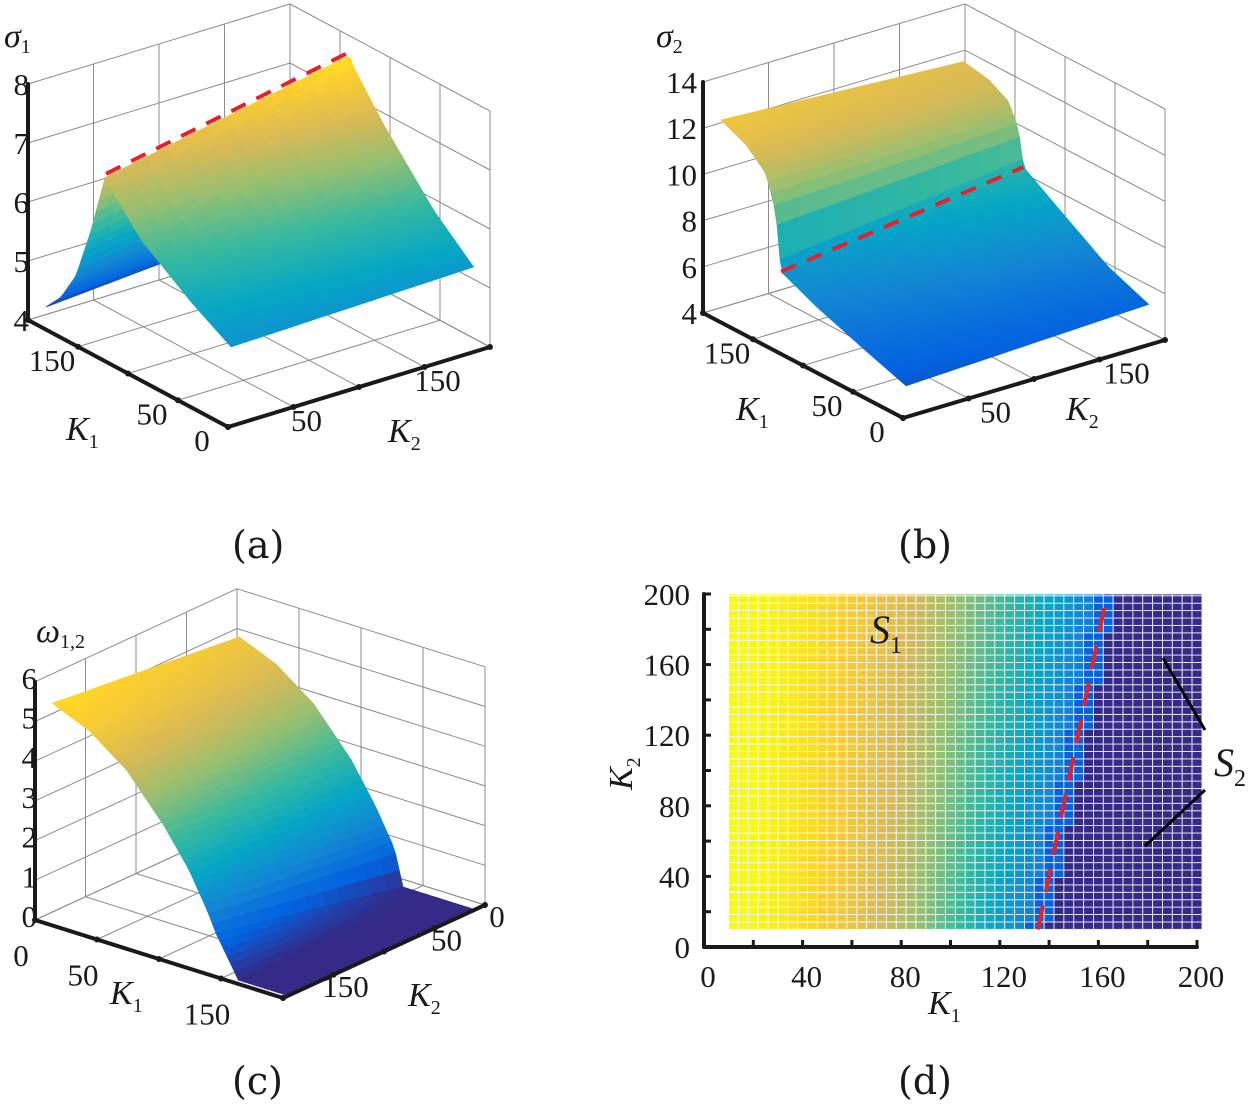 The width and height of the screenshot is (1256, 1113). Describe the element at coordinates (306, 420) in the screenshot. I see `k2-tick-label: 50` at that location.